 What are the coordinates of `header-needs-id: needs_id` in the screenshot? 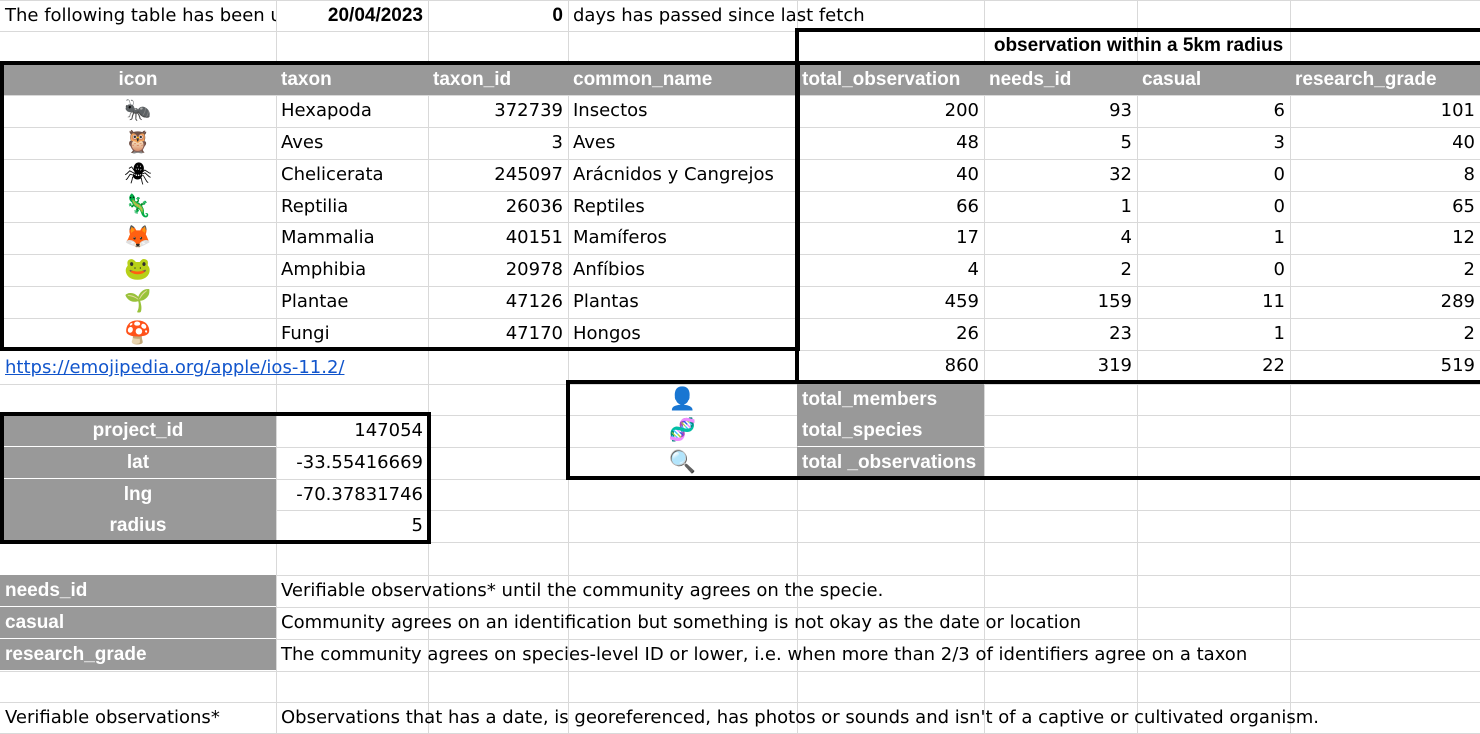 It's located at (1060, 79).